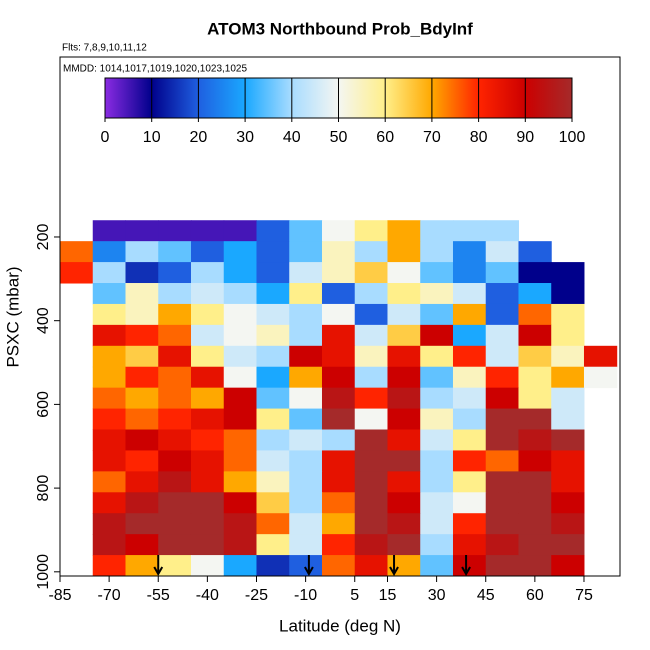 This screenshot has height=650, width=650. I want to click on x-tick-label: 30, so click(437, 595).